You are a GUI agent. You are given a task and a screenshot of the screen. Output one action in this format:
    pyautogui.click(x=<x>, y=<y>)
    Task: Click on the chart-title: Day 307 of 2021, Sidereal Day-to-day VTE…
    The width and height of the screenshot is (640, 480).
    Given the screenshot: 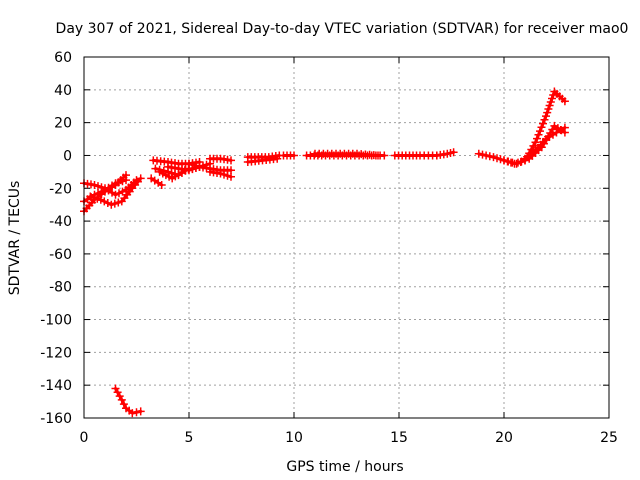 What is the action you would take?
    pyautogui.click(x=342, y=29)
    